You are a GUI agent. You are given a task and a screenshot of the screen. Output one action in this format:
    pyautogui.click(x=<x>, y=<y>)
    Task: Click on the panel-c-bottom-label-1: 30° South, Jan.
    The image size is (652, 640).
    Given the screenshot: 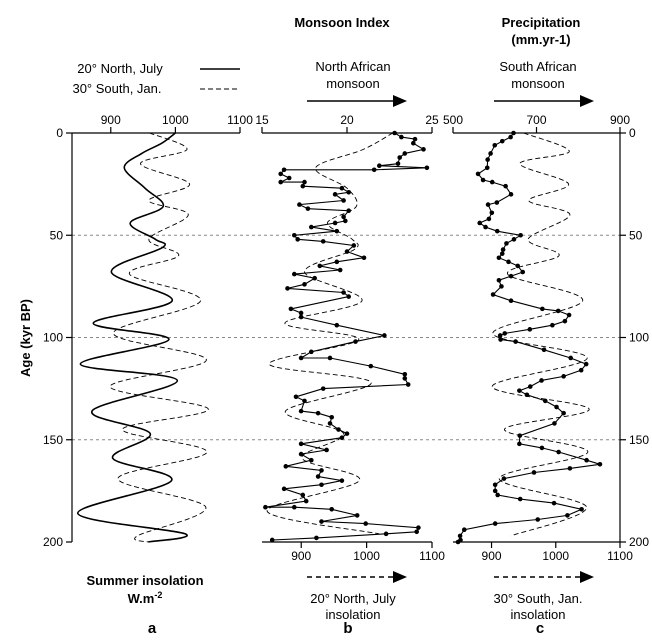 What is the action you would take?
    pyautogui.click(x=537, y=598)
    